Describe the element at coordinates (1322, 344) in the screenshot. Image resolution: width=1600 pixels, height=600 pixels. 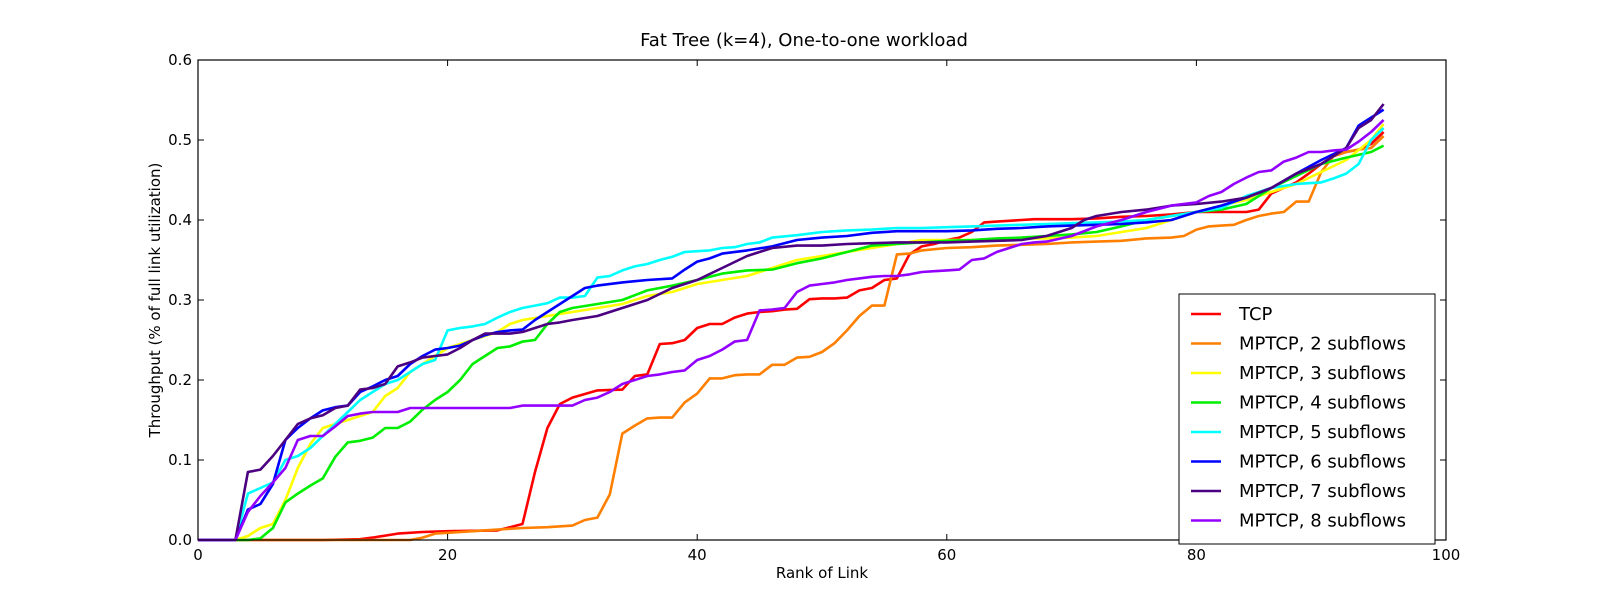
I see `legend-label: MPTCP, 2 subflows` at that location.